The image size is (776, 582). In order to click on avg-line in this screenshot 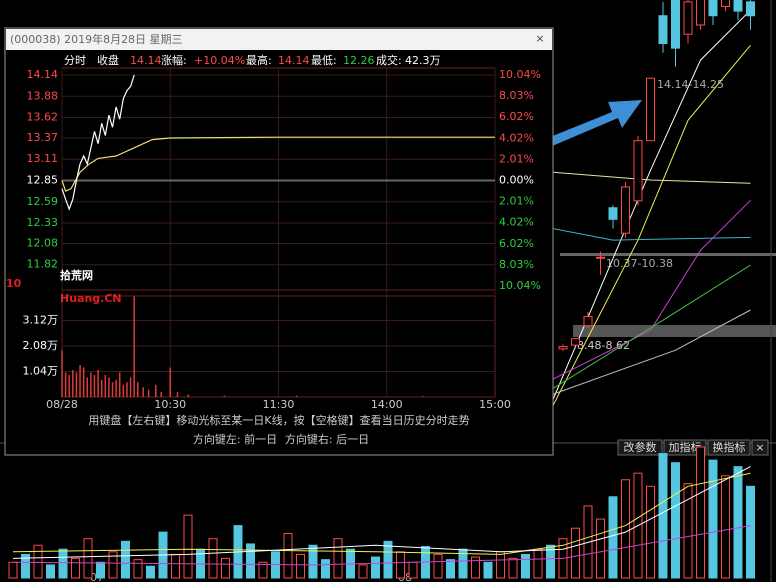, I will do `click(278, 164)`.